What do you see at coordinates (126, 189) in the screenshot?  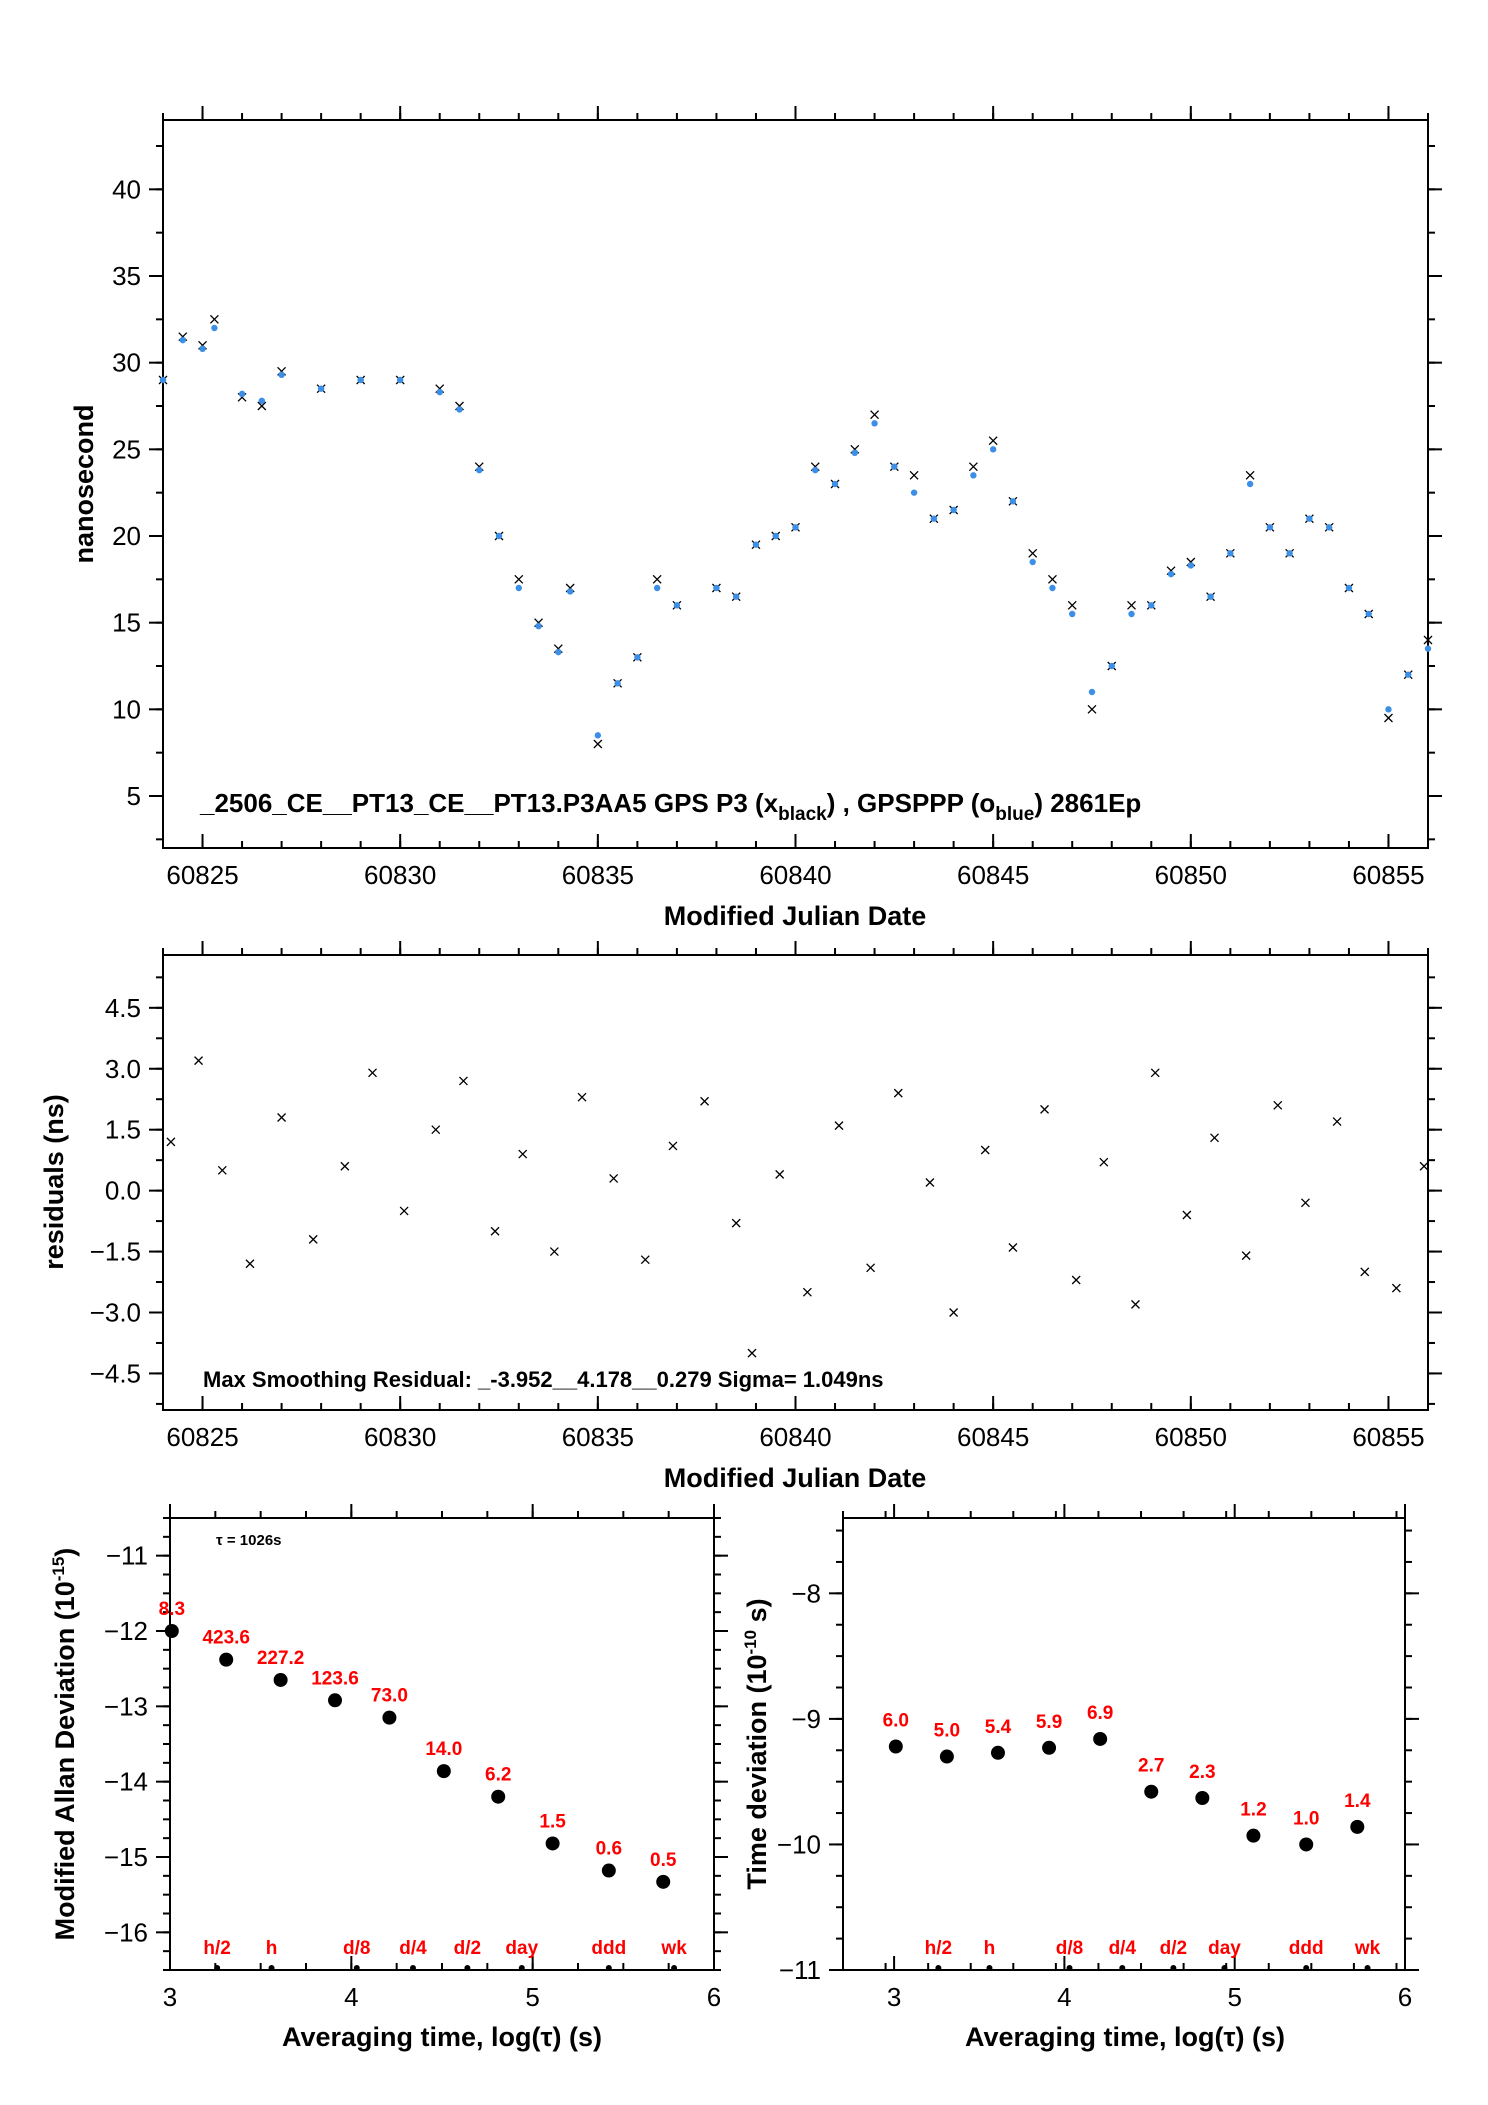 I see `y-tick-label: 40` at bounding box center [126, 189].